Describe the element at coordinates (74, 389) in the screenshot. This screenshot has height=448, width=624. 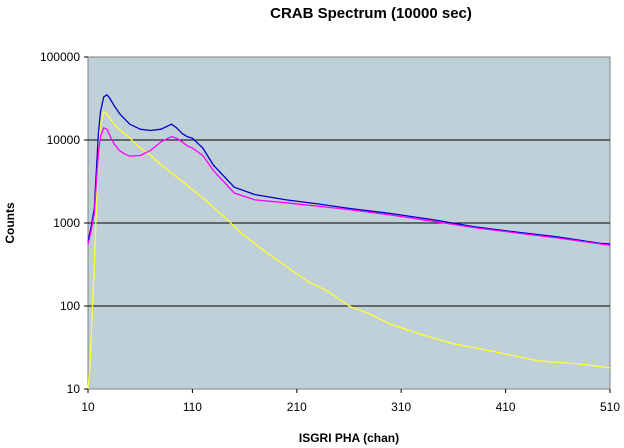
I see `y-tick-label: 10` at that location.